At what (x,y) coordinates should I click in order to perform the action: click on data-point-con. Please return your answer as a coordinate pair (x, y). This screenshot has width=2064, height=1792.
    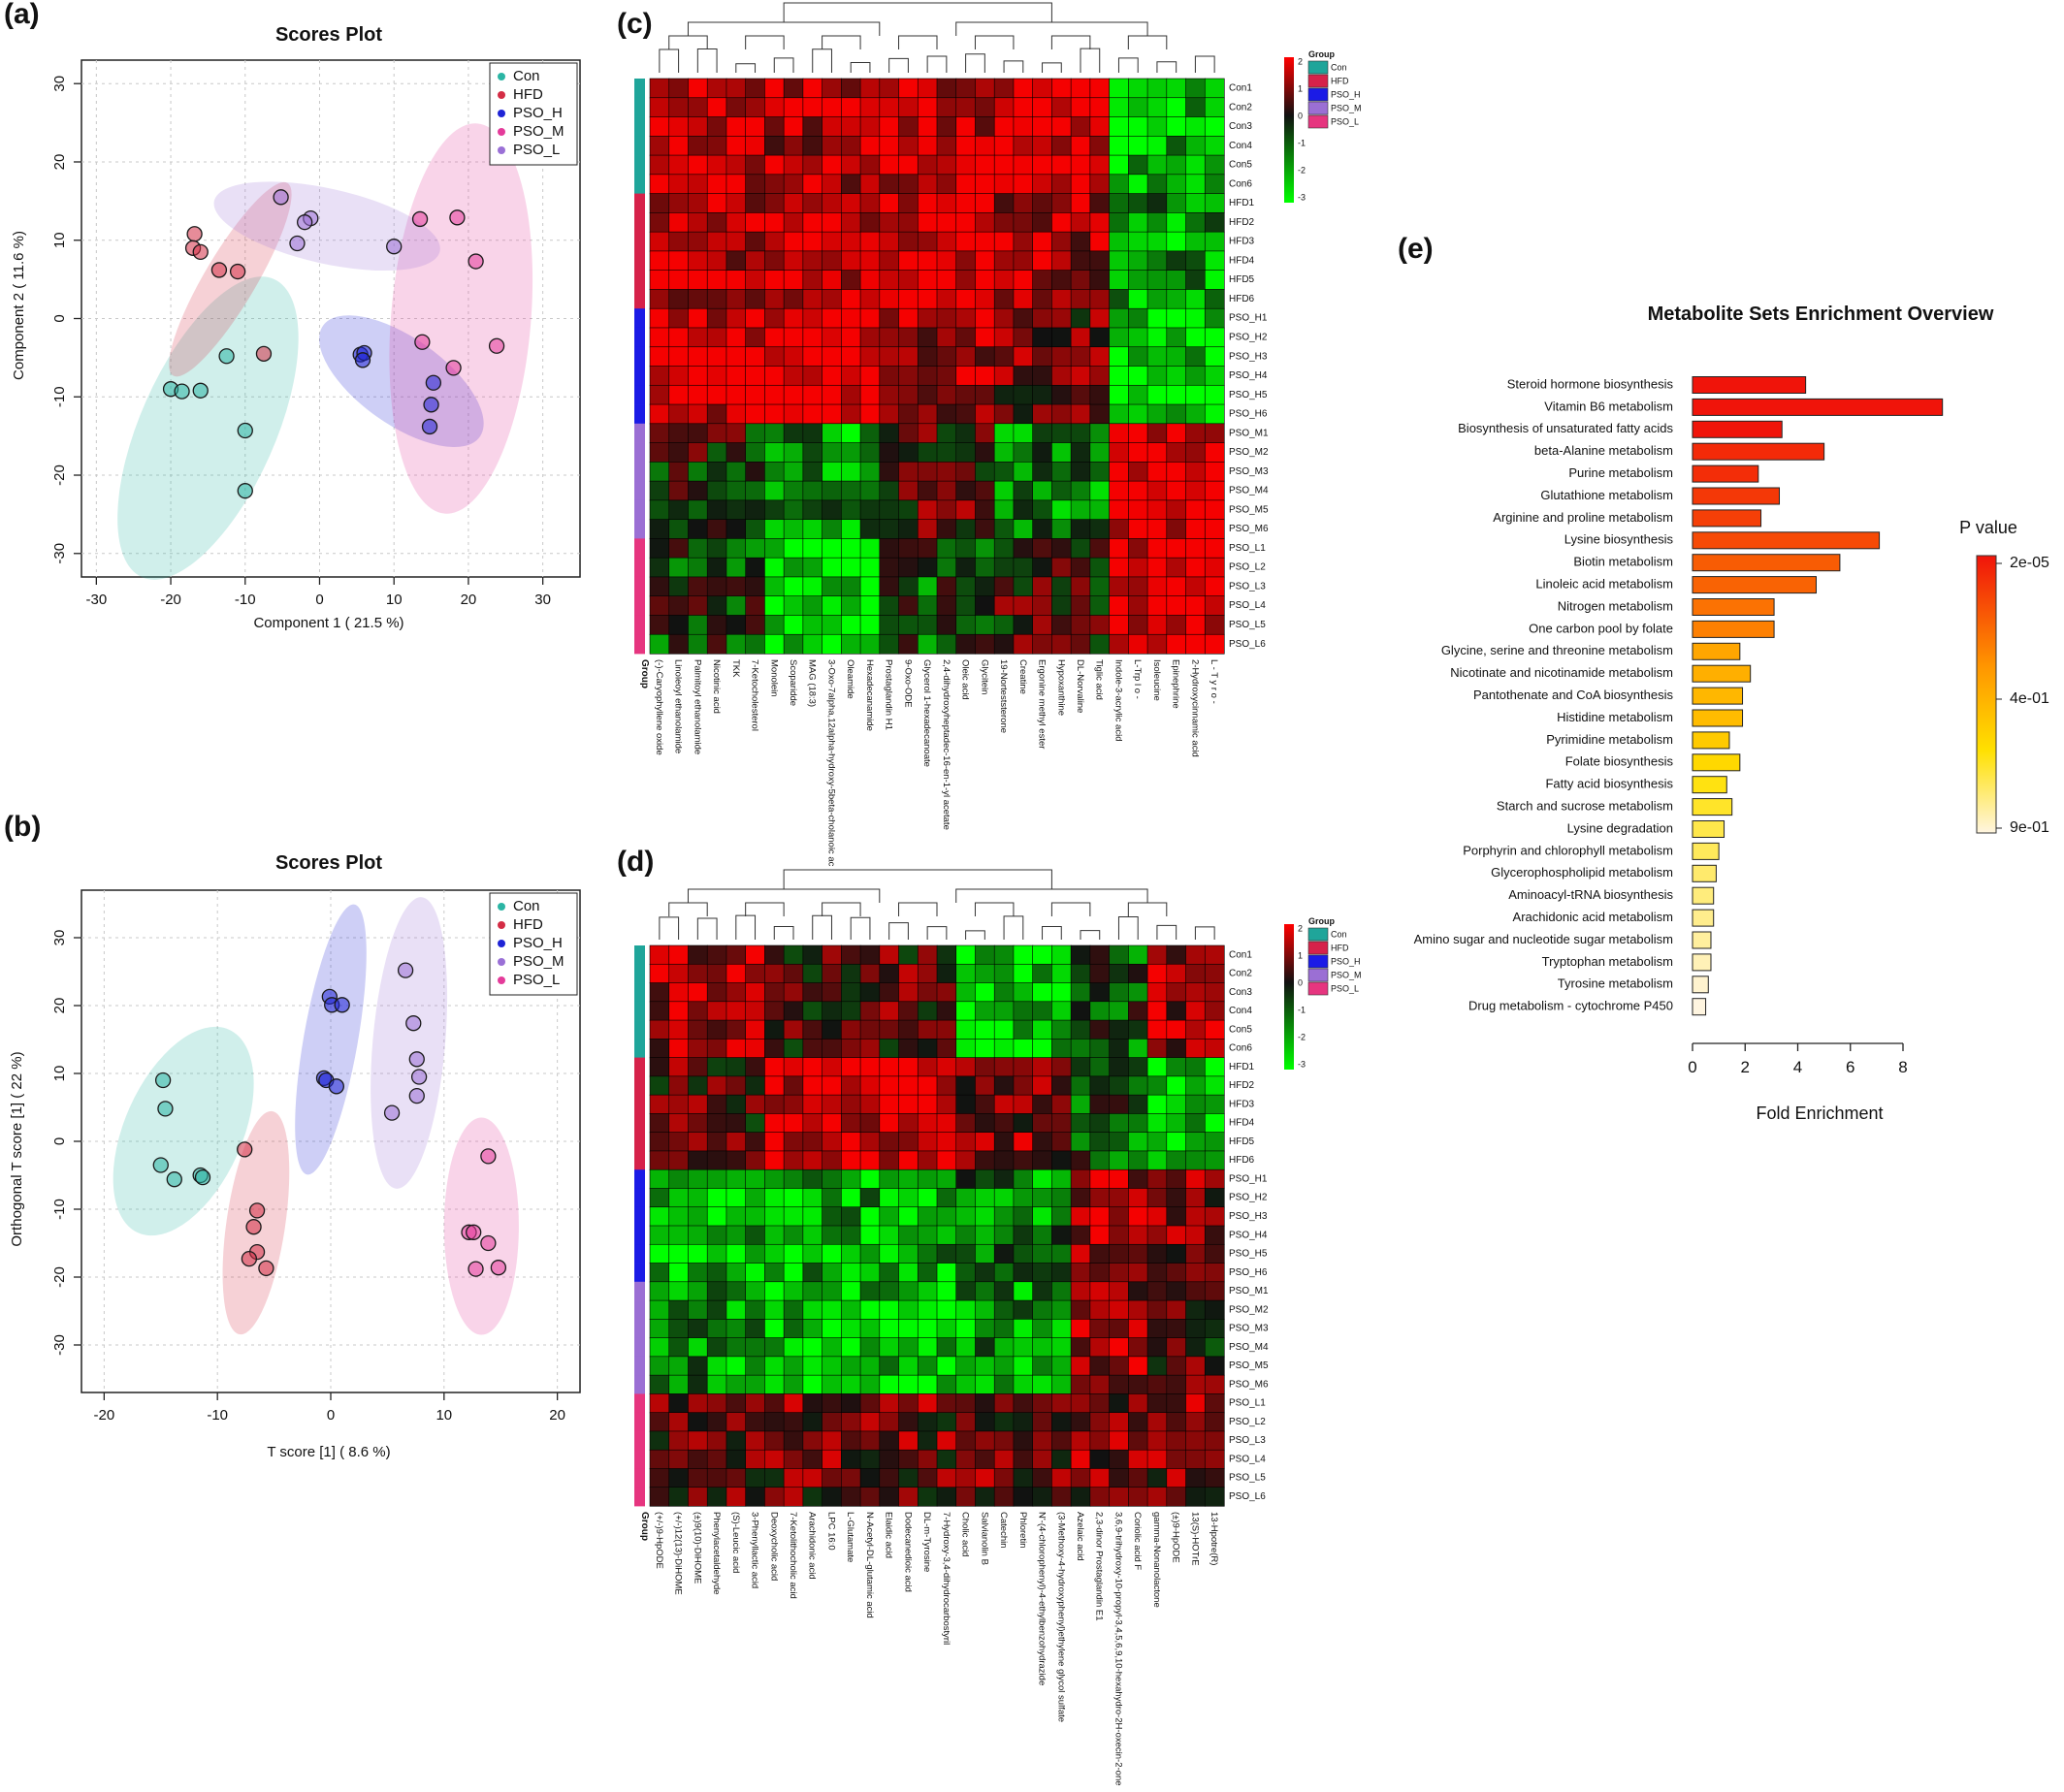
    Looking at the image, I should click on (160, 1165).